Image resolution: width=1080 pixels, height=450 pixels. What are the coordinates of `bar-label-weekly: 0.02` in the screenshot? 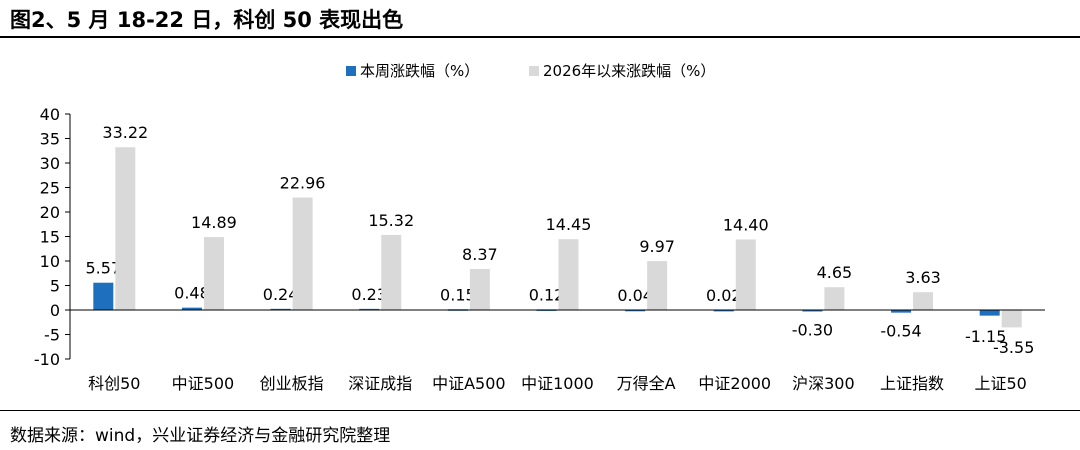 It's located at (724, 295).